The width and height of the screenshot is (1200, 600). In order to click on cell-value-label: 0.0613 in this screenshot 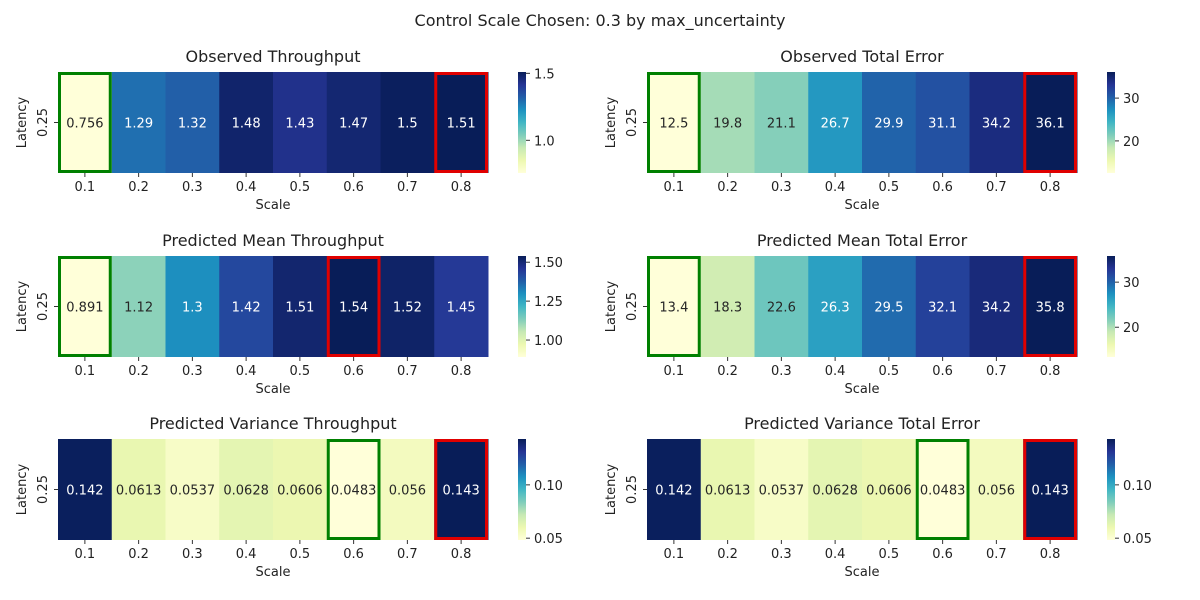, I will do `click(728, 491)`.